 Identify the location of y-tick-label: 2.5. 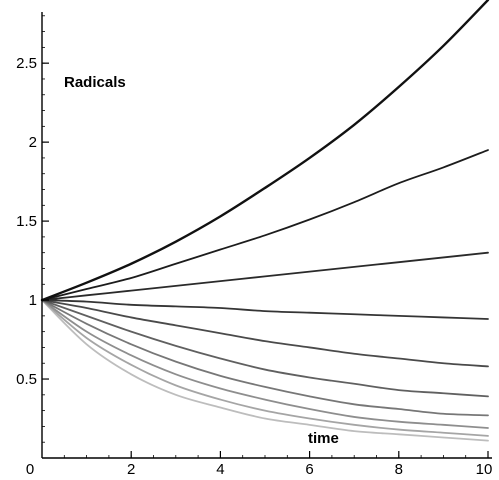
(26, 63).